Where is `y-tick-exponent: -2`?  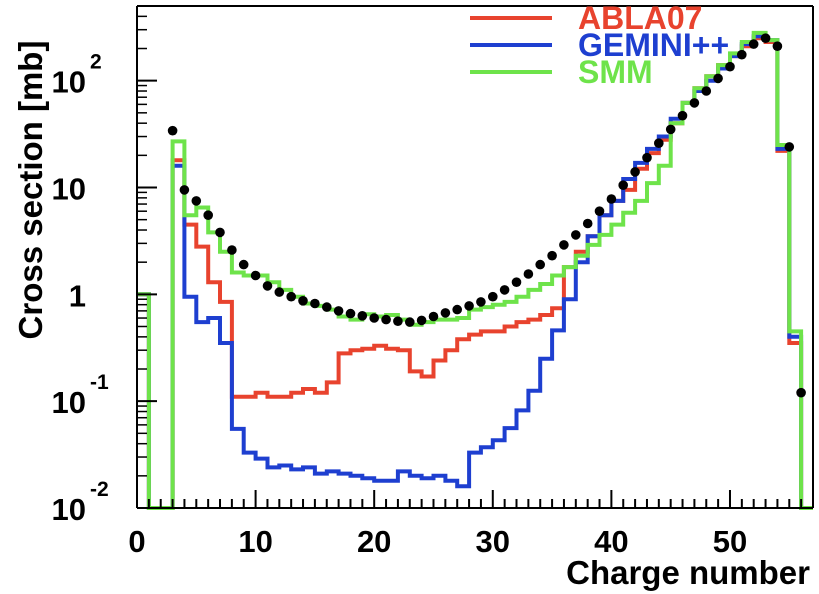
y-tick-exponent: -2 is located at coordinates (99, 489).